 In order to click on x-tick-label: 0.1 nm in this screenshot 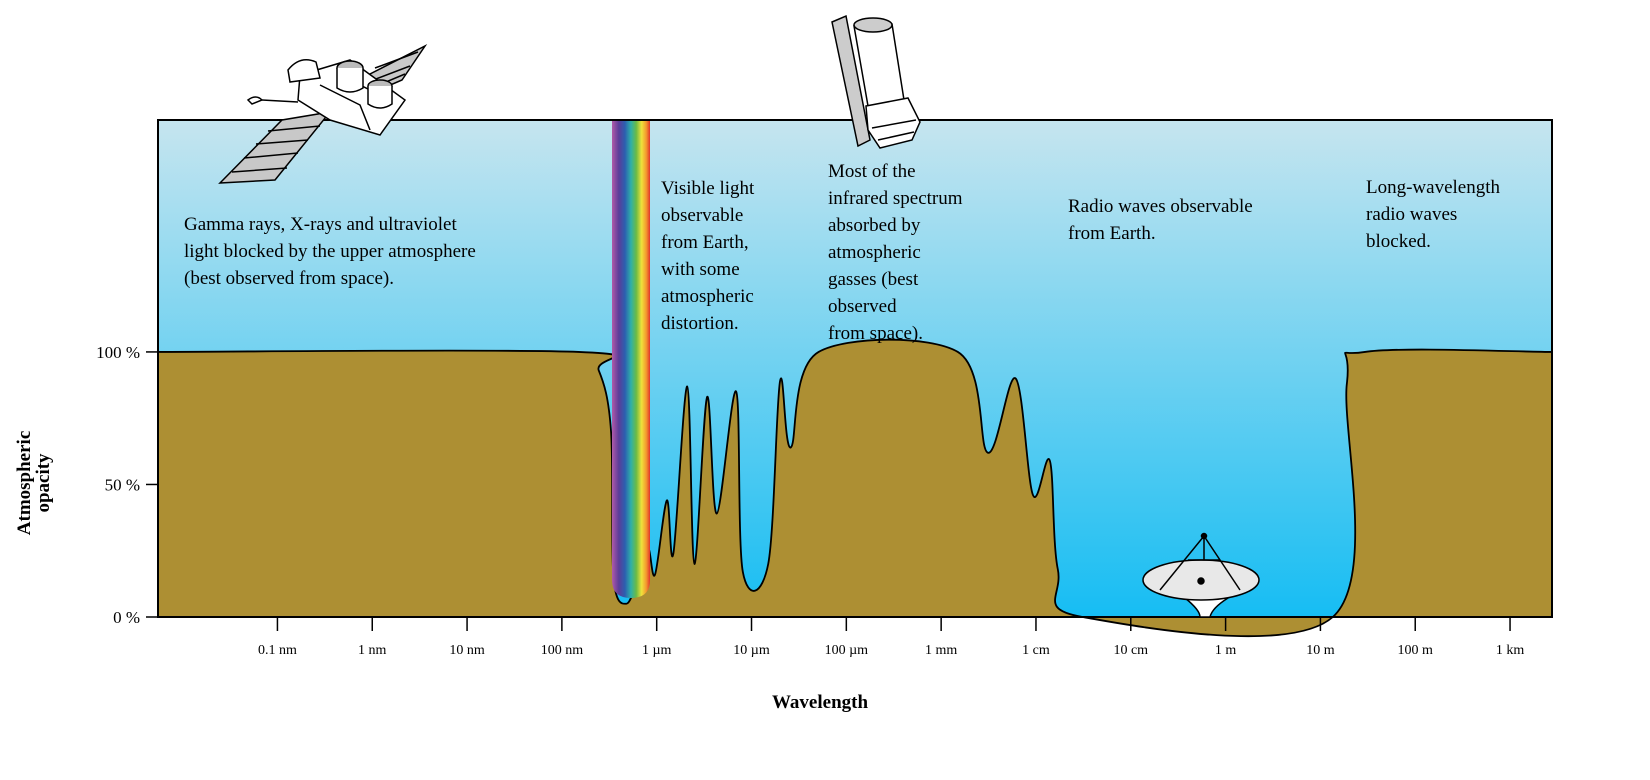, I will do `click(277, 650)`.